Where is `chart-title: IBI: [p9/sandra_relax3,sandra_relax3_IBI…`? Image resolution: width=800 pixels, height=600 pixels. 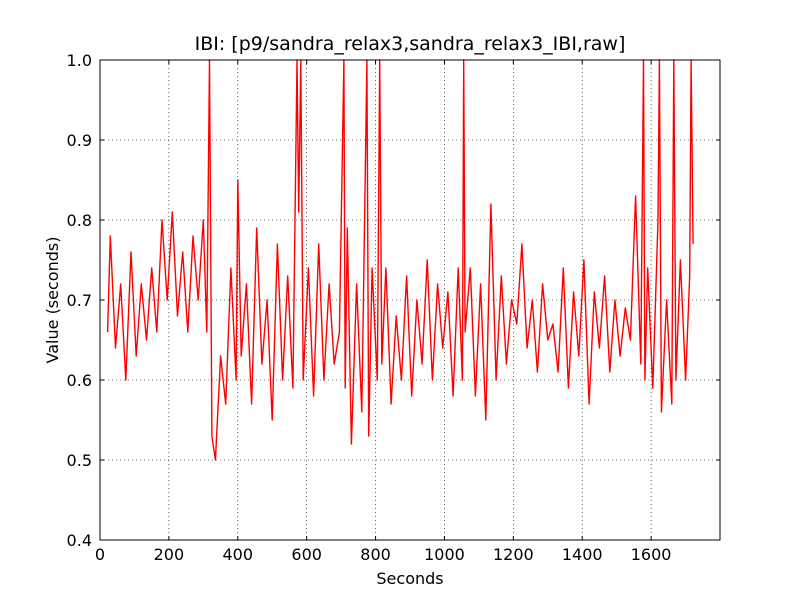
chart-title: IBI: [p9/sandra_relax3,sandra_relax3_IBI… is located at coordinates (410, 44).